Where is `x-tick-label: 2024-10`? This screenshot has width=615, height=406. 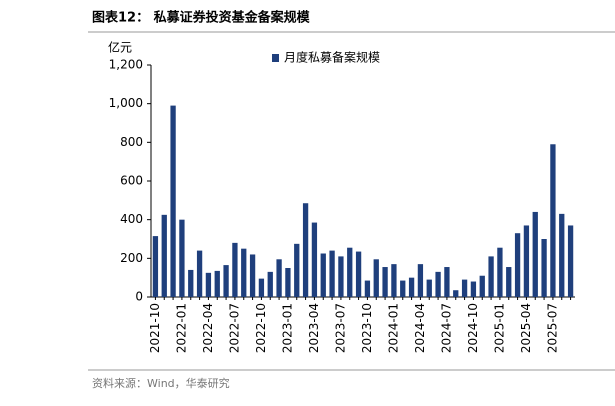 x-tick-label: 2024-10 is located at coordinates (473, 328).